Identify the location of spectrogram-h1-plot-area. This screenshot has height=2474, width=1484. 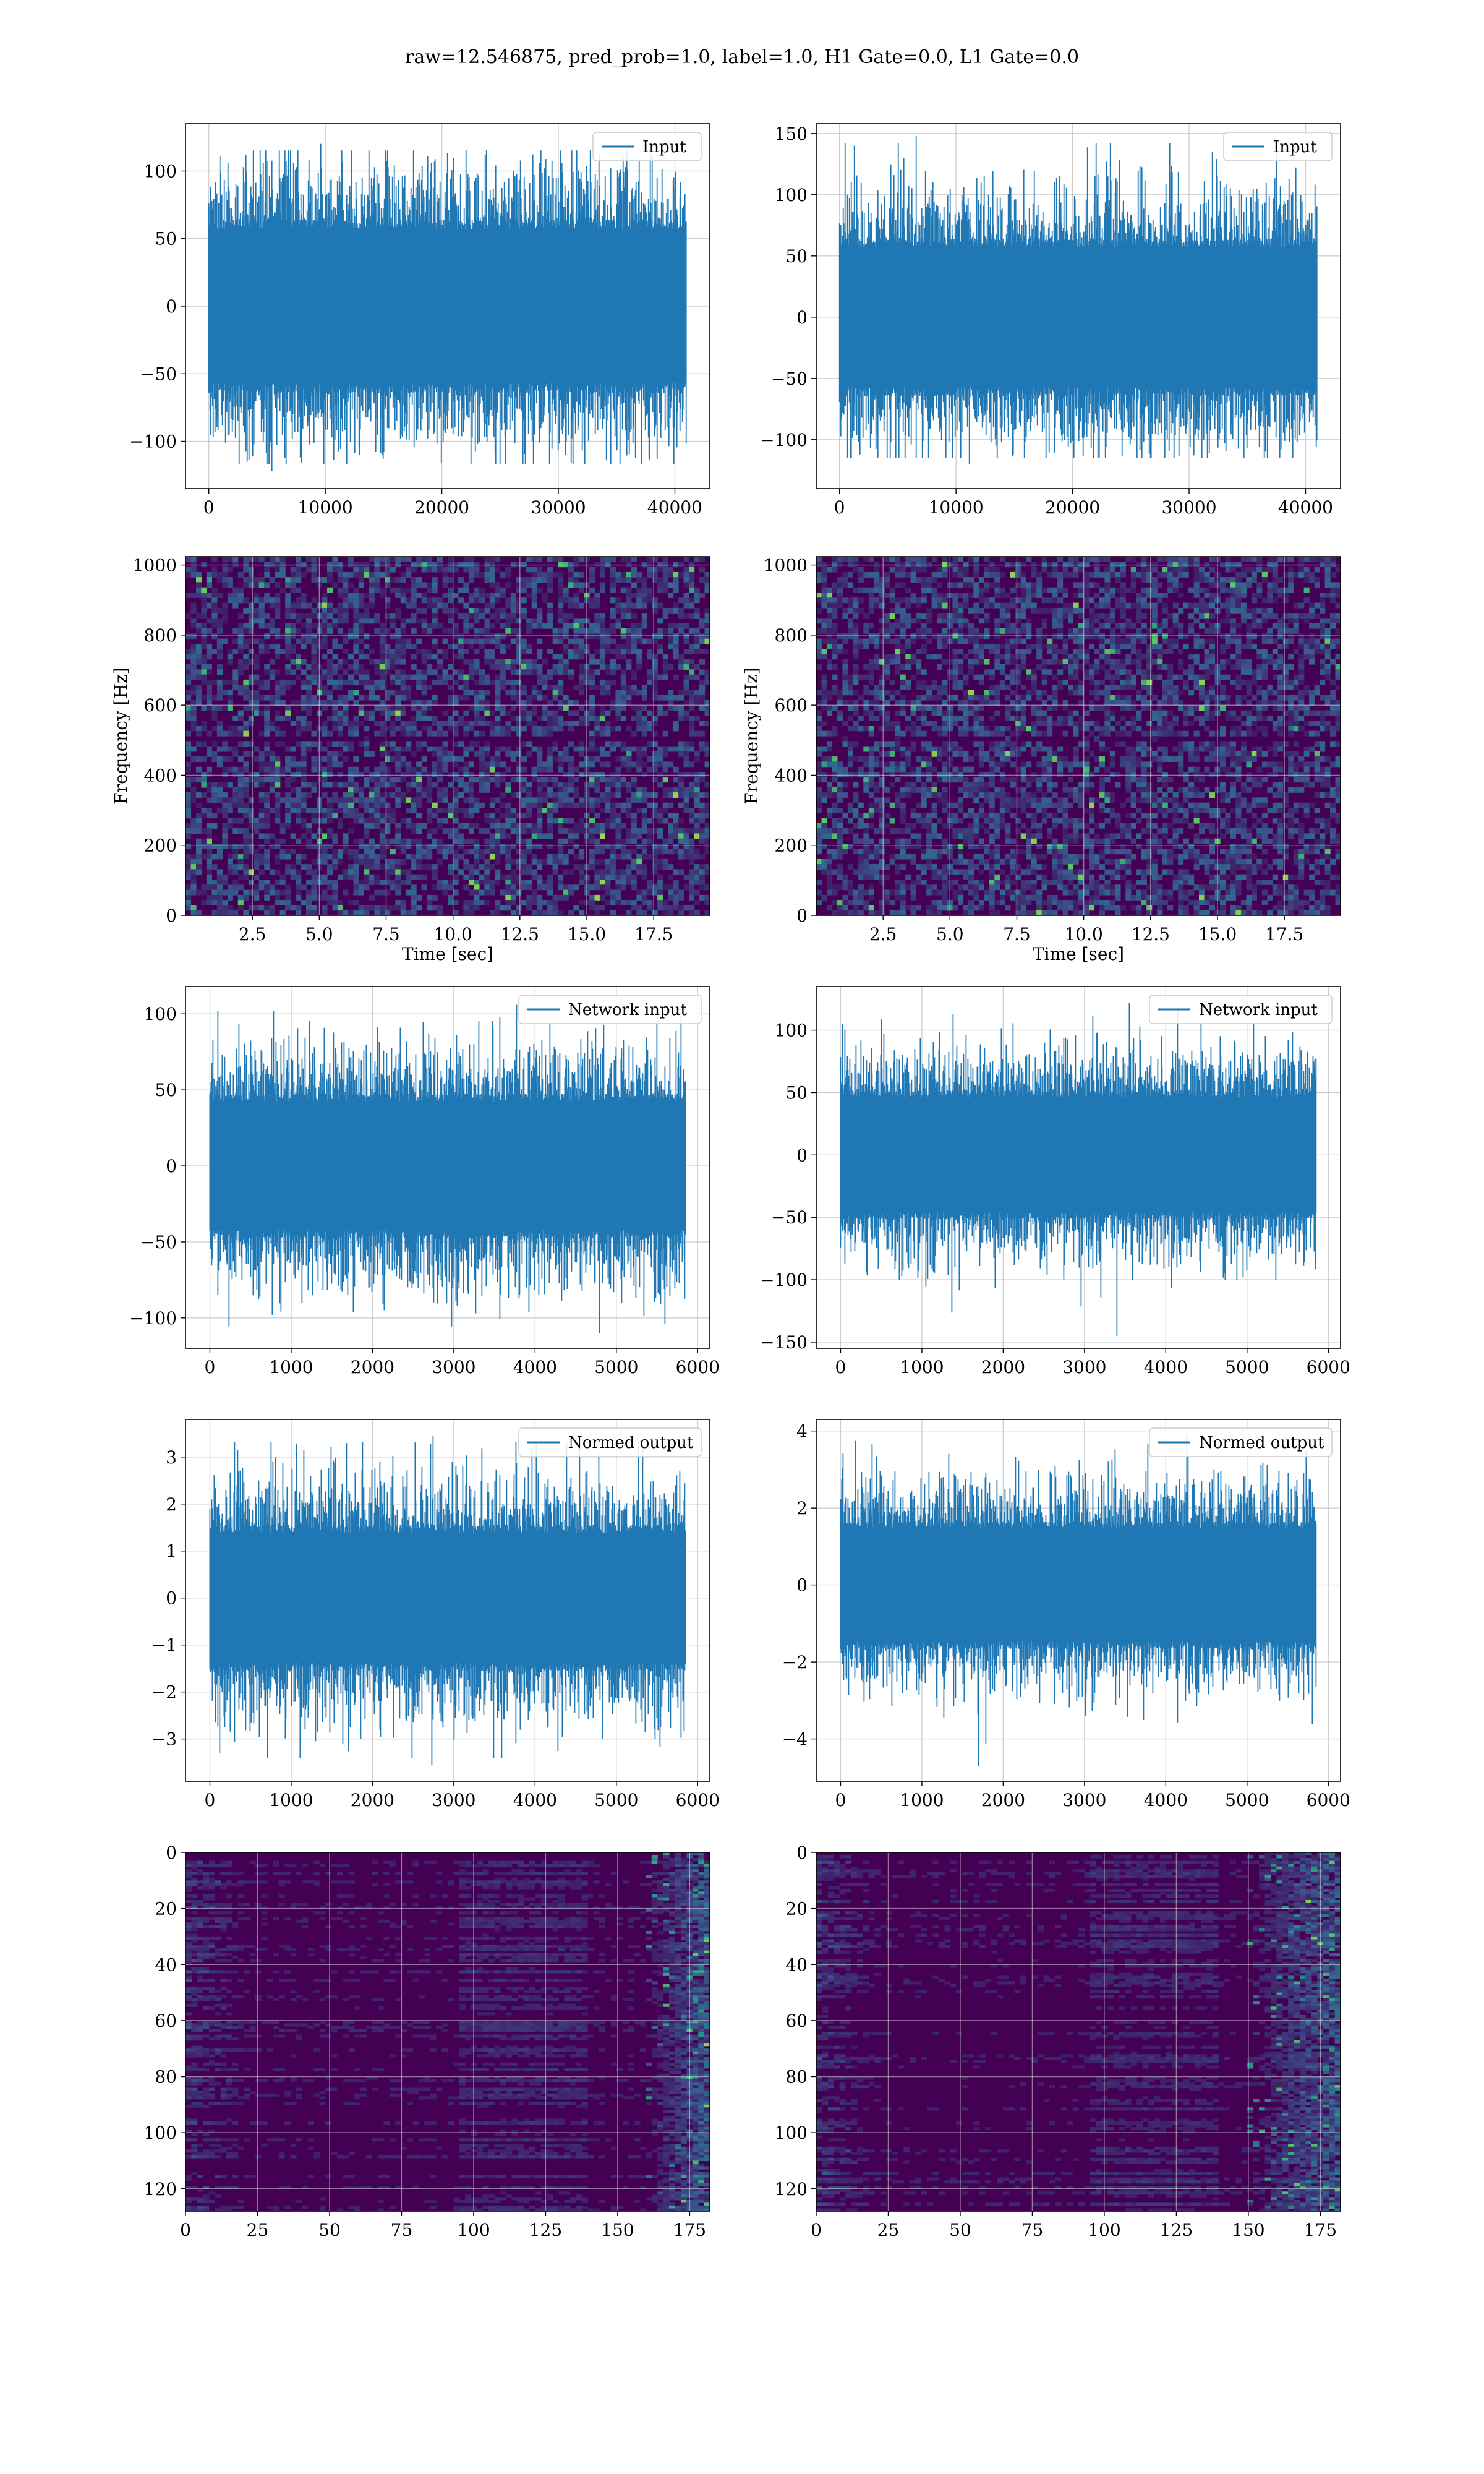
(448, 736).